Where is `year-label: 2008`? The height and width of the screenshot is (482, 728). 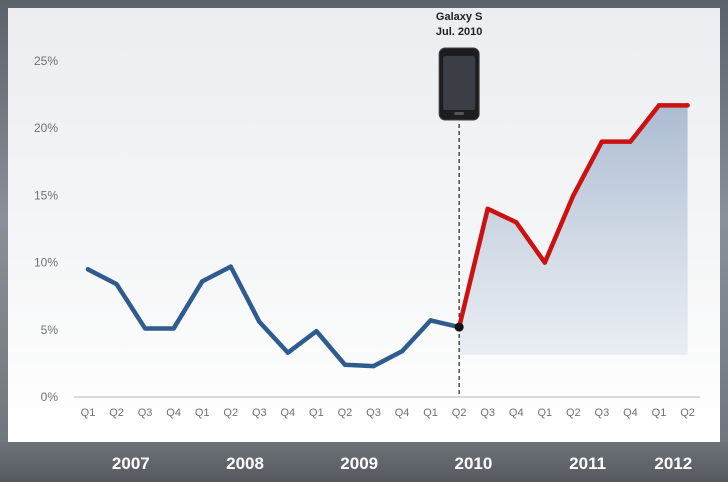 year-label: 2008 is located at coordinates (245, 463).